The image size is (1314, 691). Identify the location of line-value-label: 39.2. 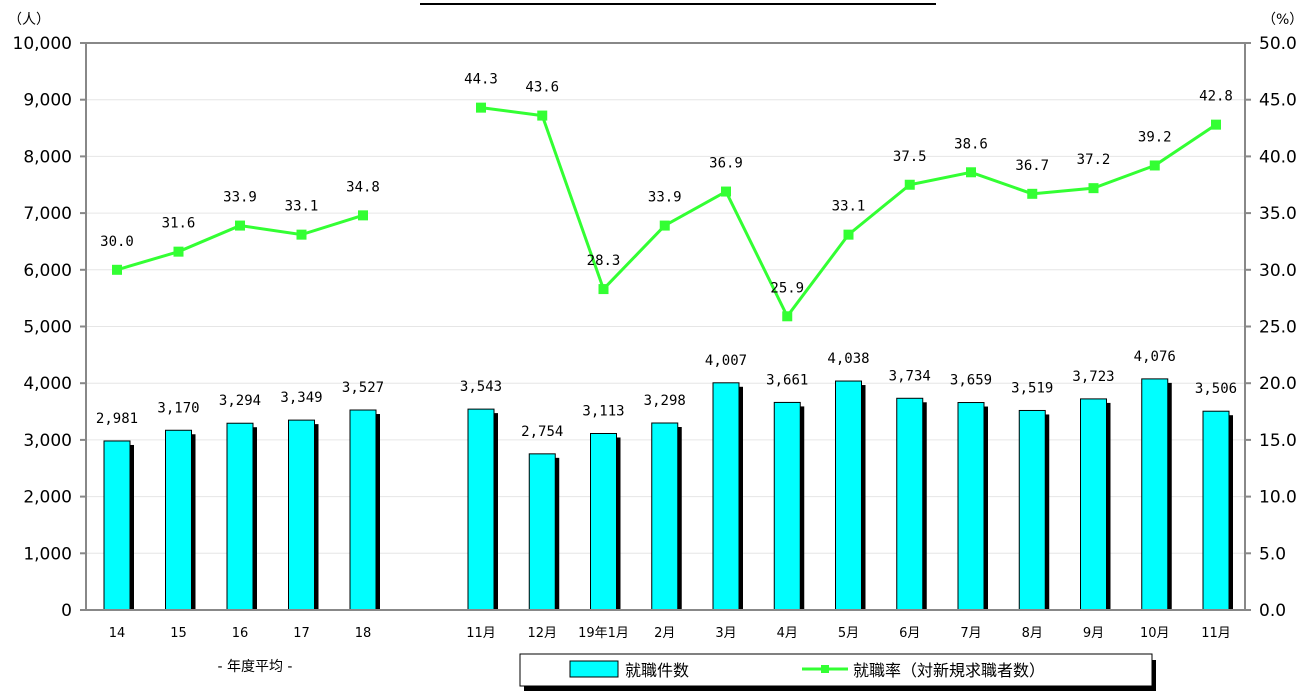
(1155, 137).